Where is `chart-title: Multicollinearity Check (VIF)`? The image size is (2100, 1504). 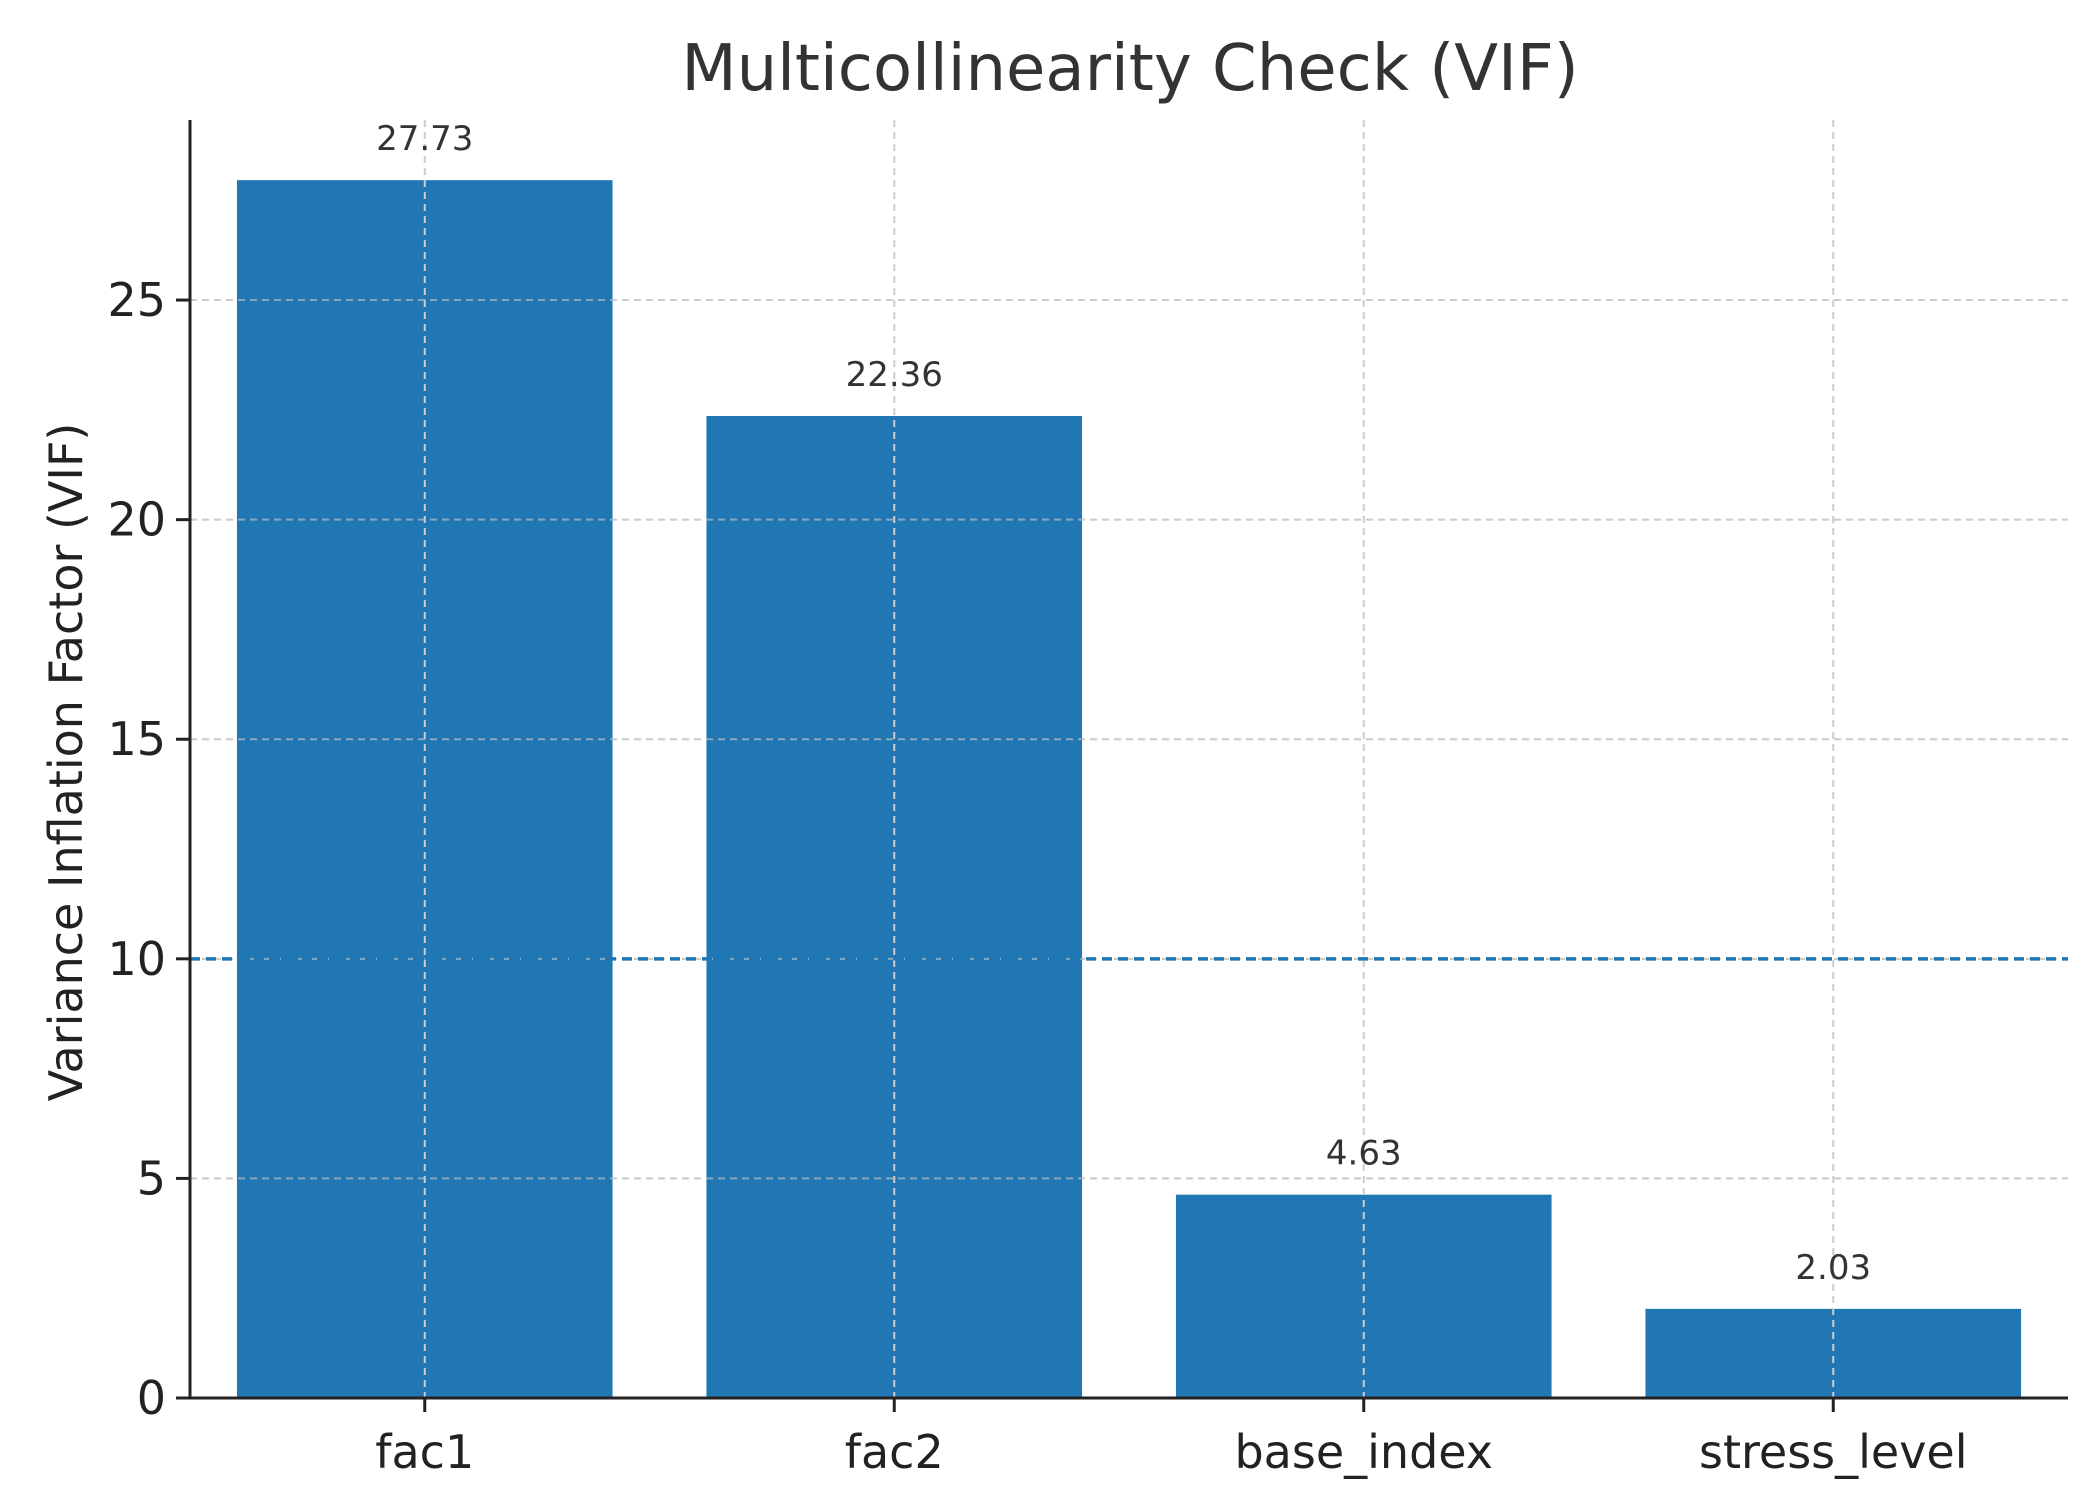
chart-title: Multicollinearity Check (VIF) is located at coordinates (1129, 69).